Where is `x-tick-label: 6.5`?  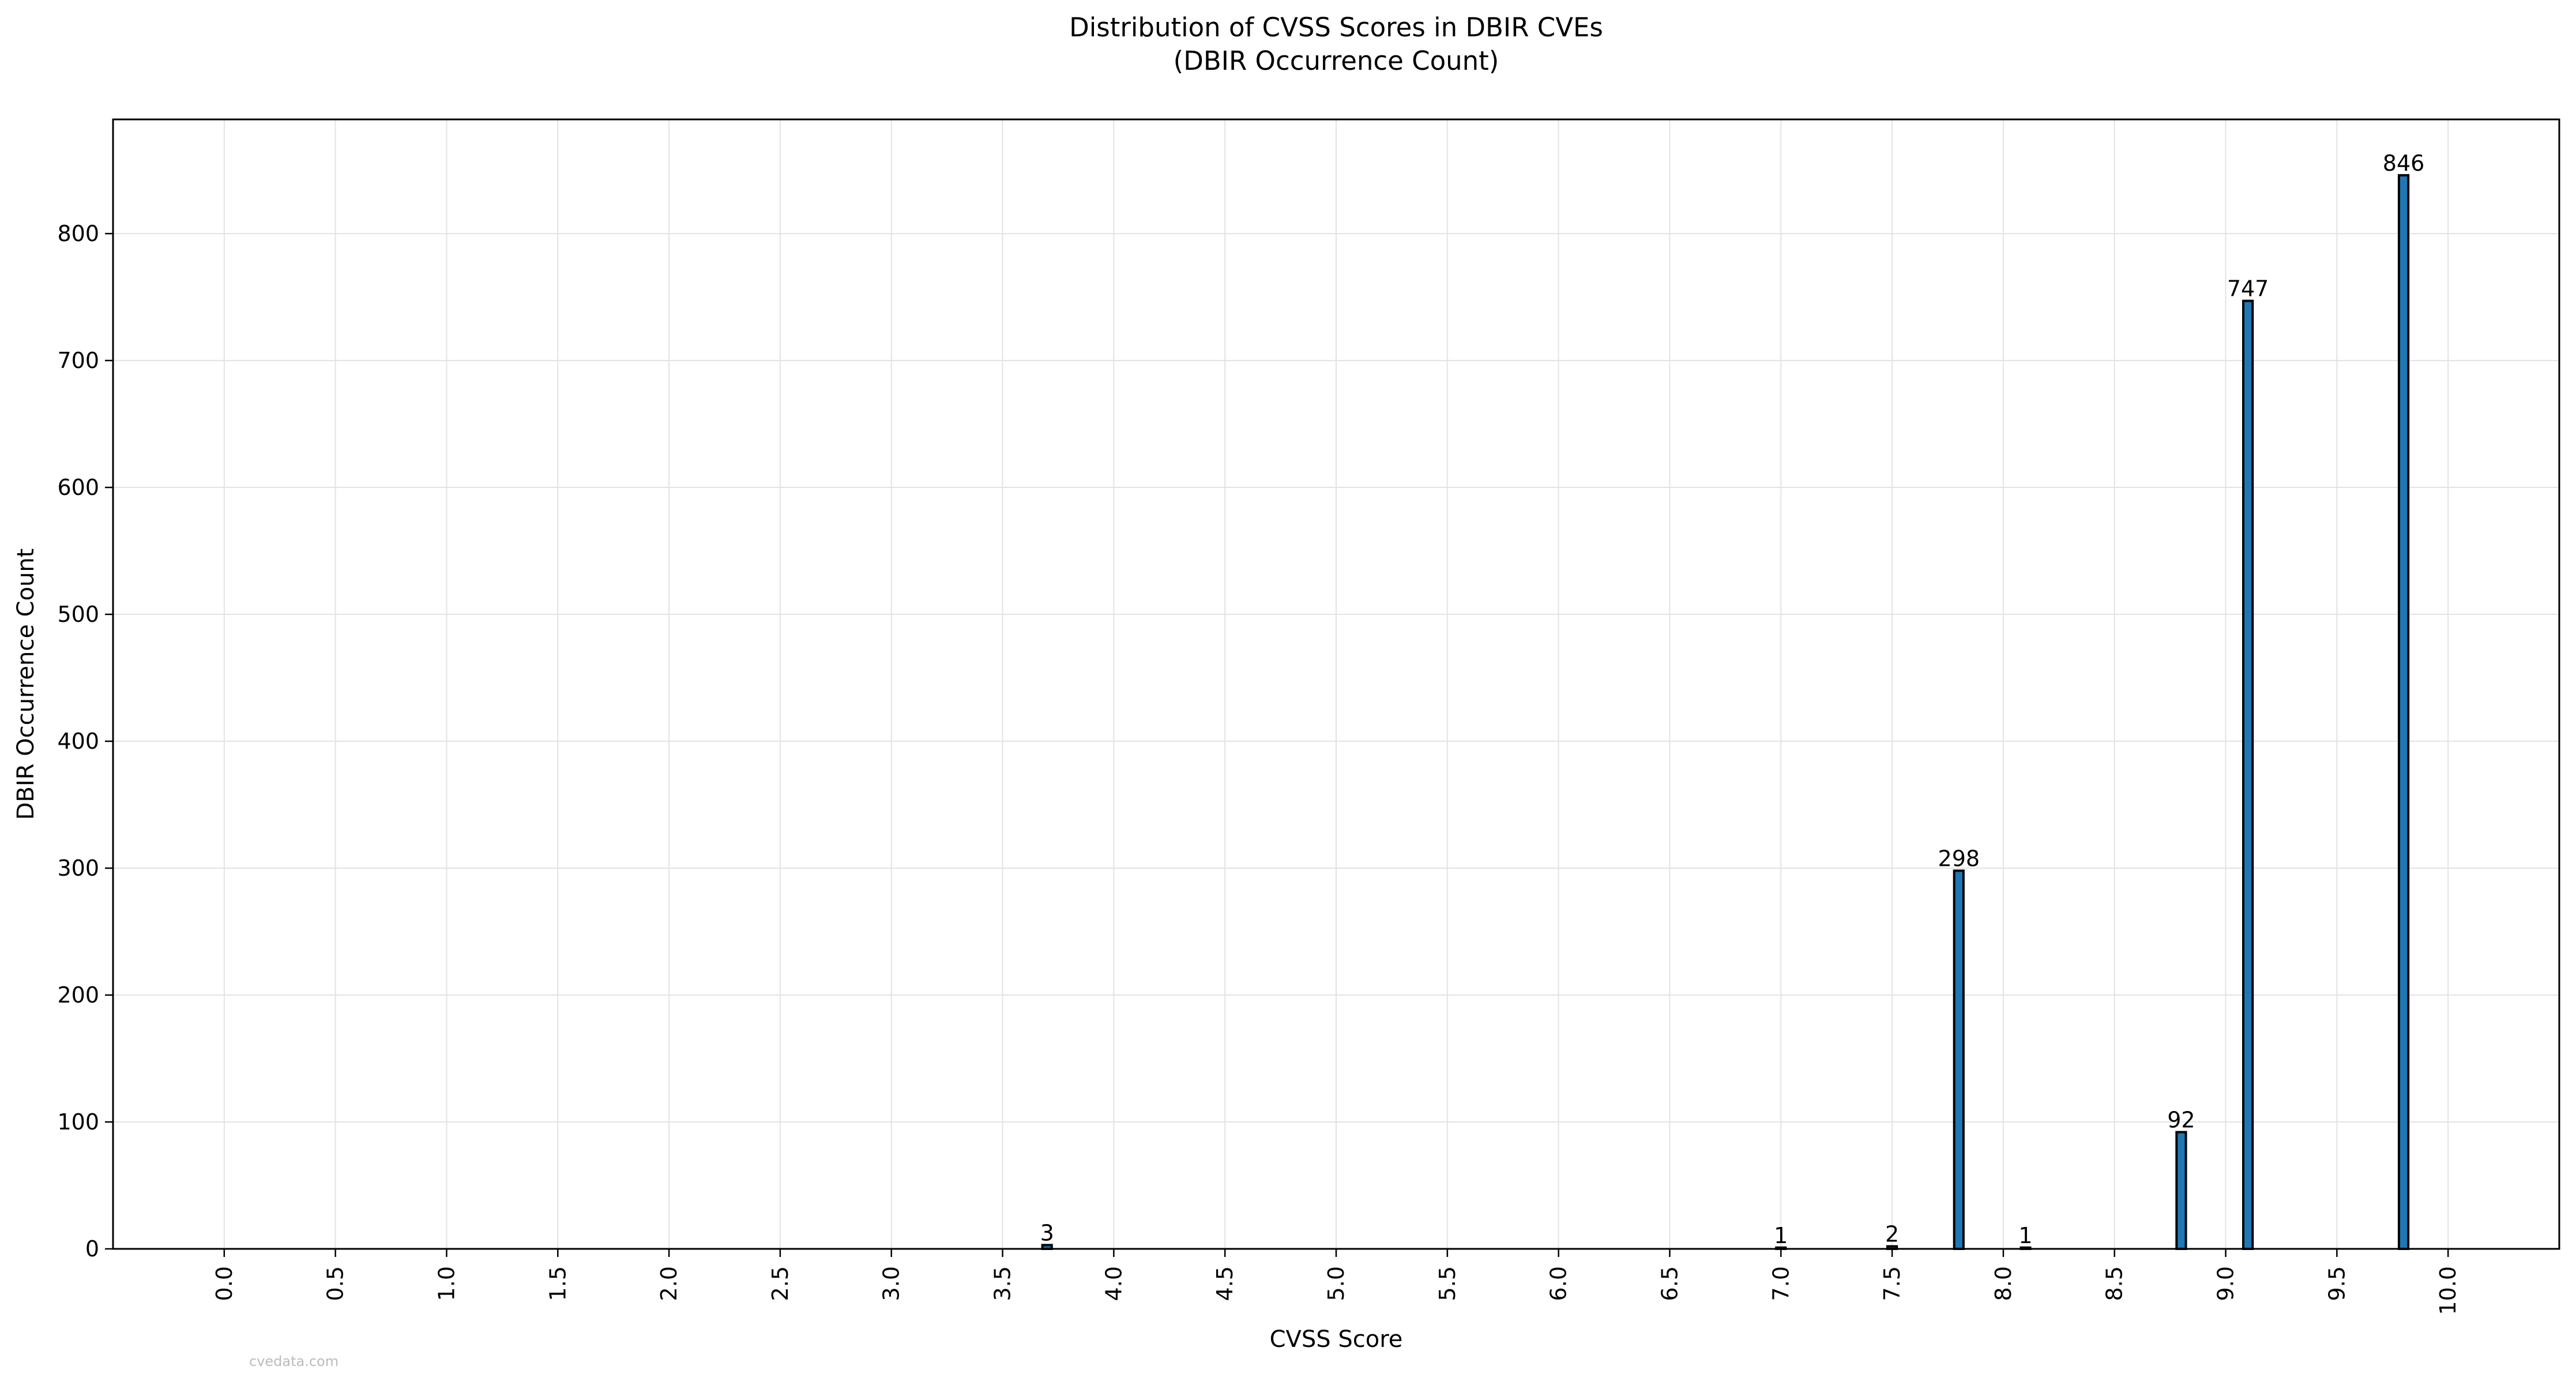
x-tick-label: 6.5 is located at coordinates (1669, 1284).